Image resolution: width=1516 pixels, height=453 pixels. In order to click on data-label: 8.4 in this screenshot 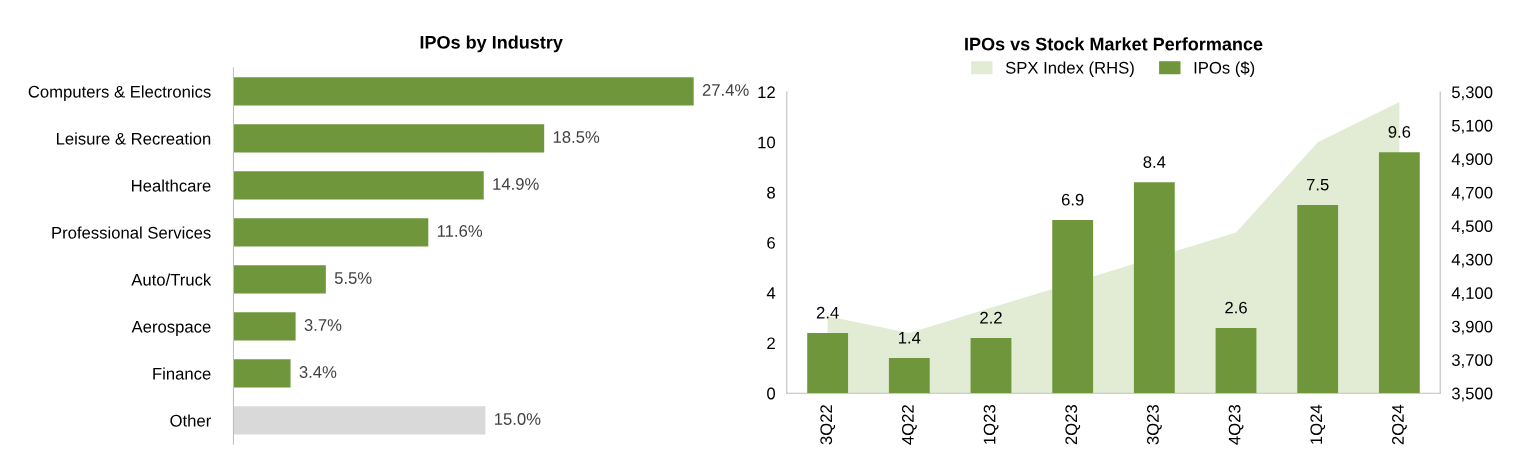, I will do `click(1154, 162)`.